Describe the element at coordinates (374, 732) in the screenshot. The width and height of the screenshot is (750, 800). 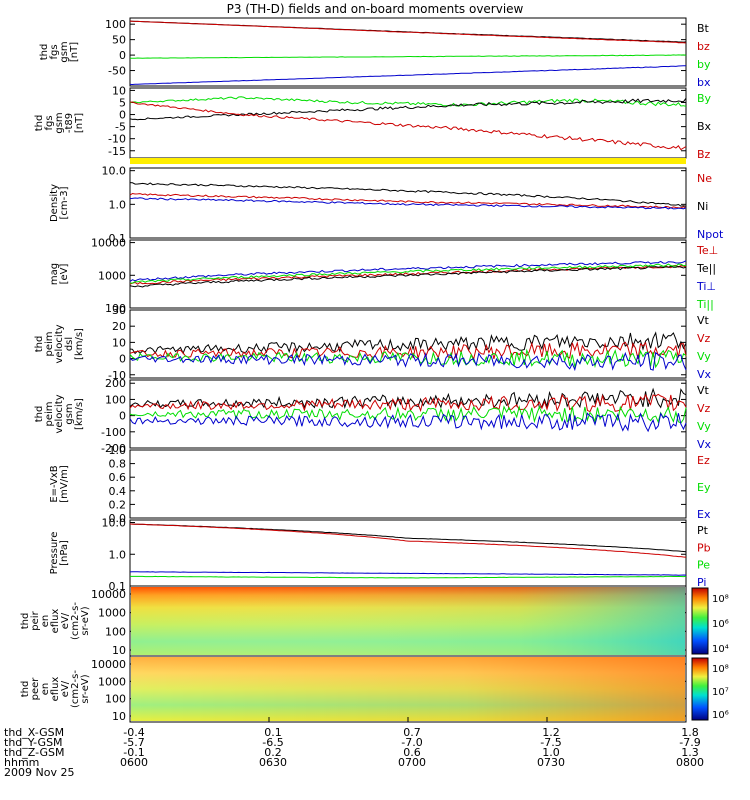
I see `footer-row: thd_X-GSM -0.4 0.1 0.7 1.2 1.8` at that location.